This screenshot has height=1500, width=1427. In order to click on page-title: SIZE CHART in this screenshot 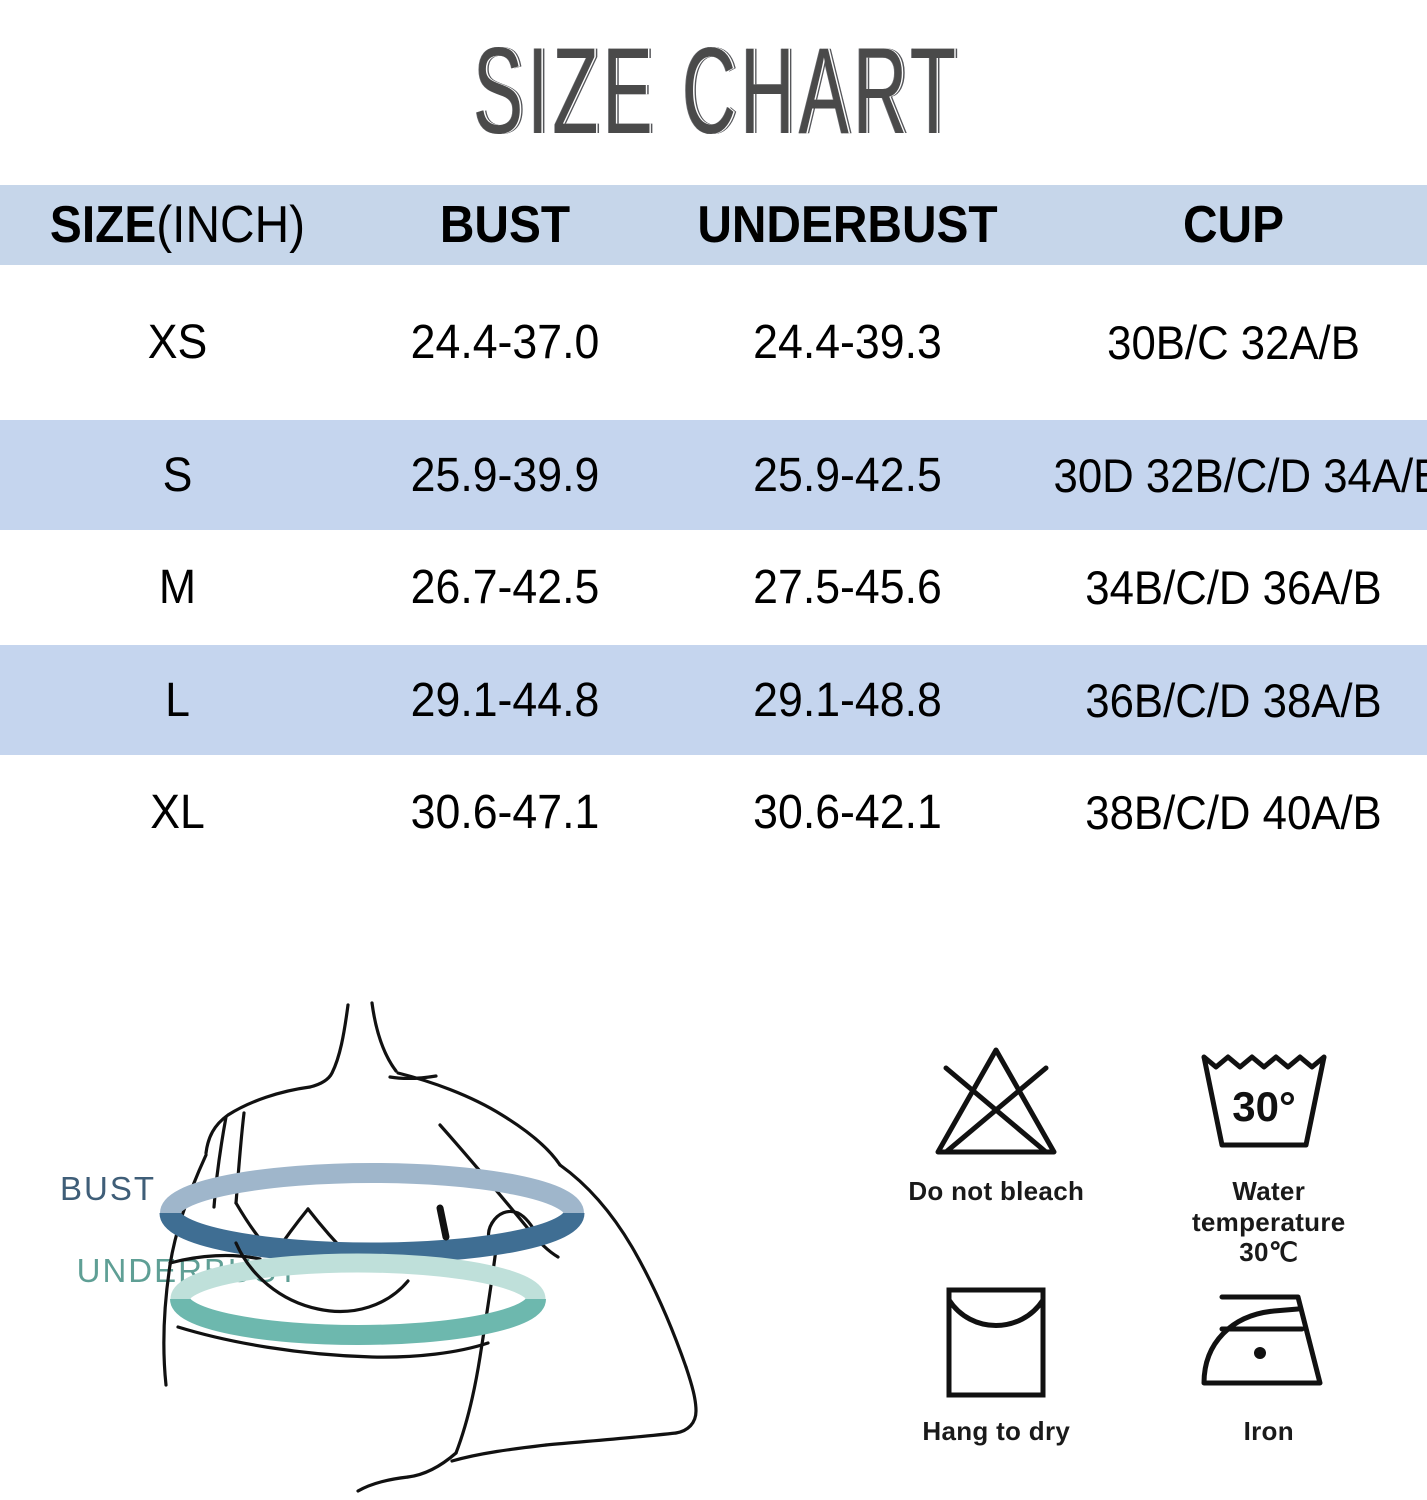, I will do `click(717, 92)`.